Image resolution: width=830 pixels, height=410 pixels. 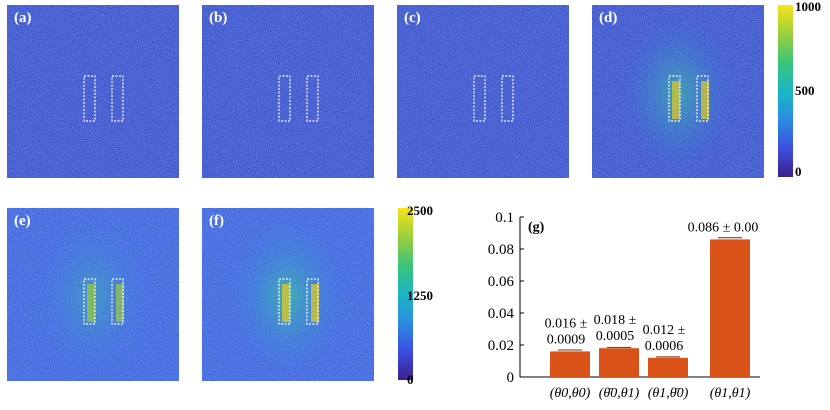 I want to click on panel-d: (d), so click(x=678, y=91).